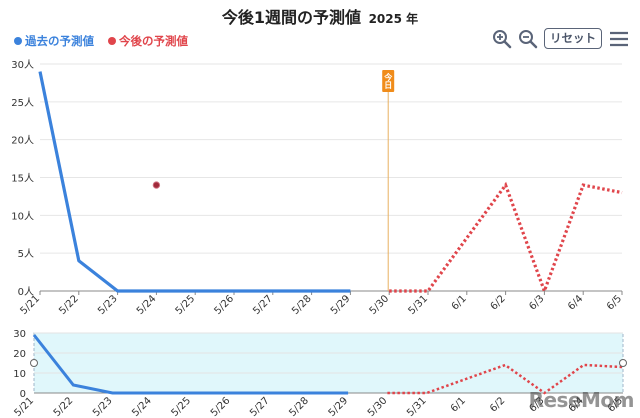 Image resolution: width=640 pixels, height=418 pixels. What do you see at coordinates (575, 302) in the screenshot?
I see `x-tick-label: 6/4` at bounding box center [575, 302].